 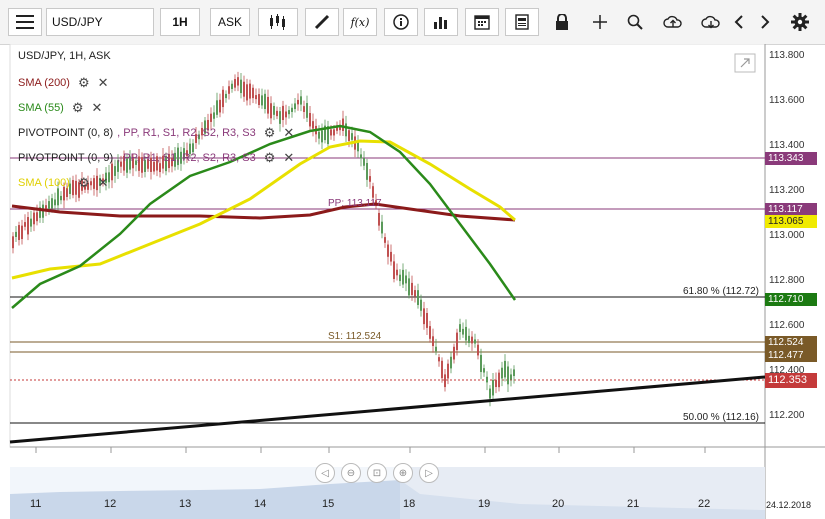 I want to click on price-type-button: ASK, so click(x=230, y=22).